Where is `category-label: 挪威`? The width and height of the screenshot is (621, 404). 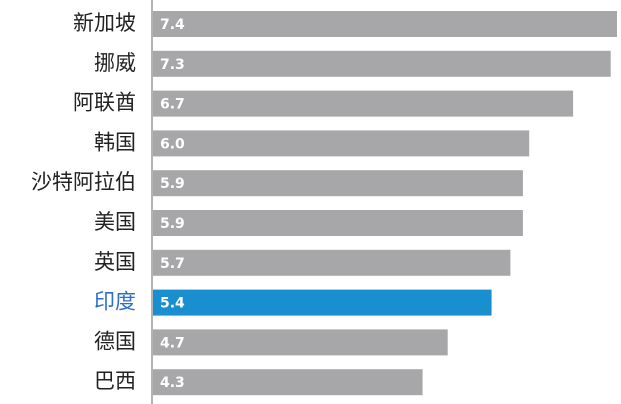 category-label: 挪威 is located at coordinates (115, 63).